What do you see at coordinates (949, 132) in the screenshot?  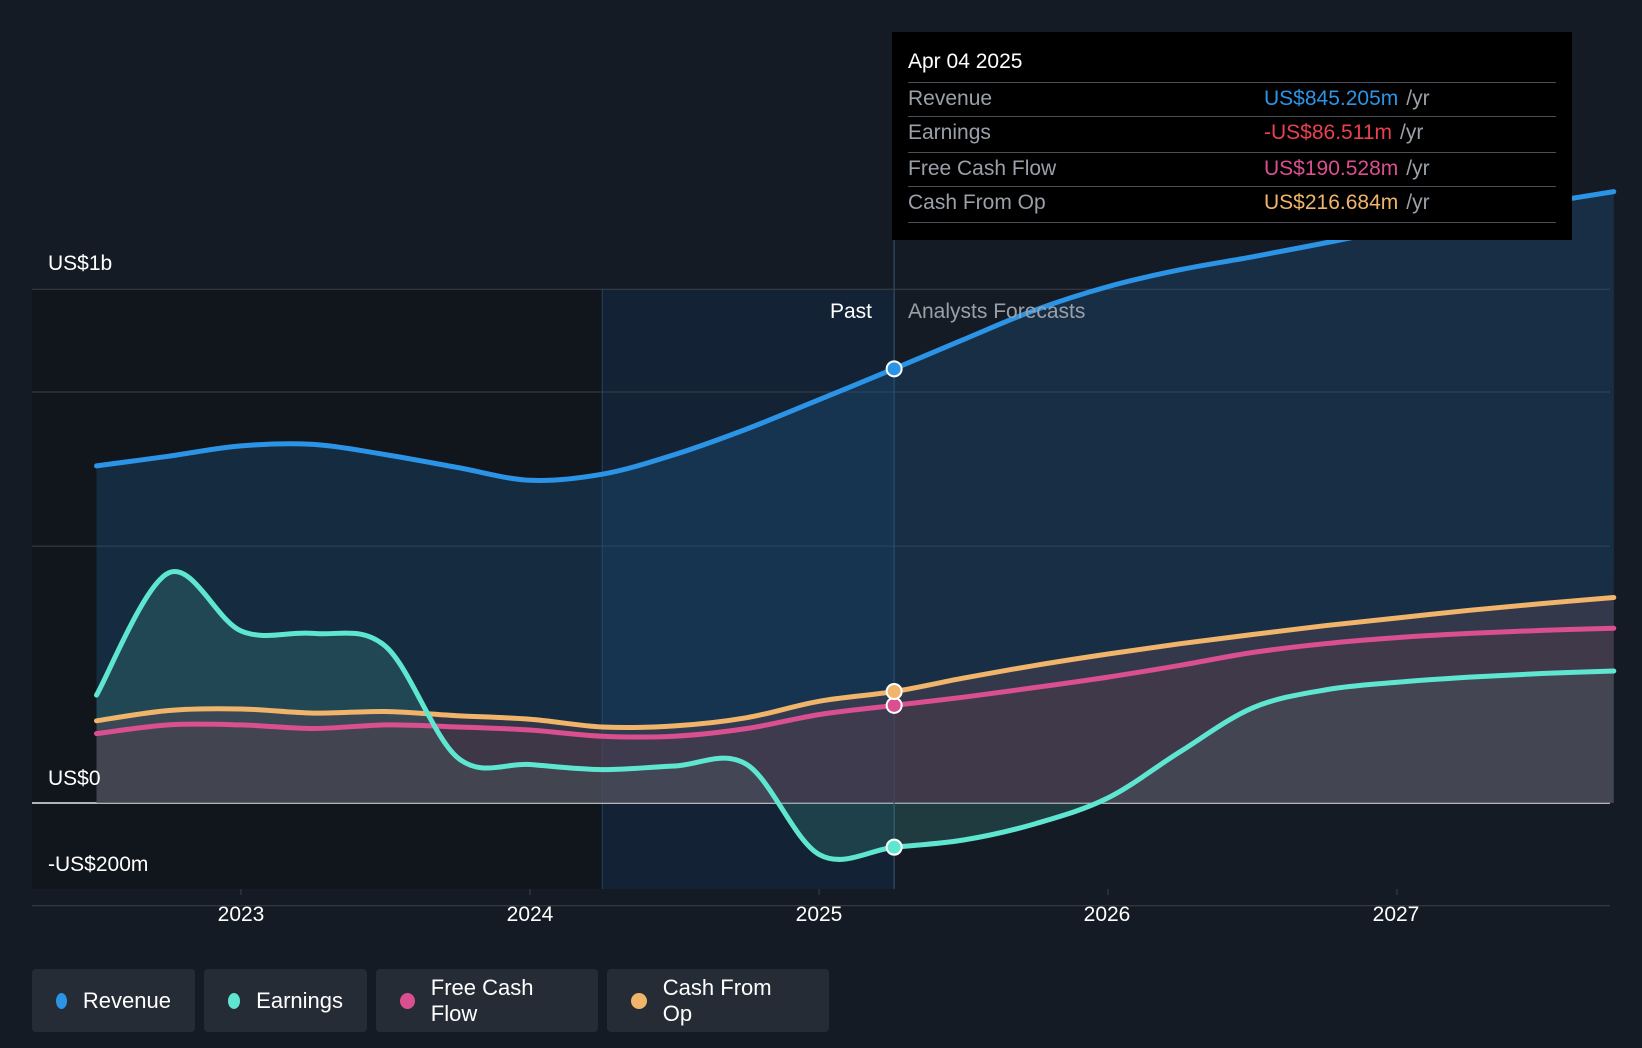 I see `tooltip-label: Earnings` at bounding box center [949, 132].